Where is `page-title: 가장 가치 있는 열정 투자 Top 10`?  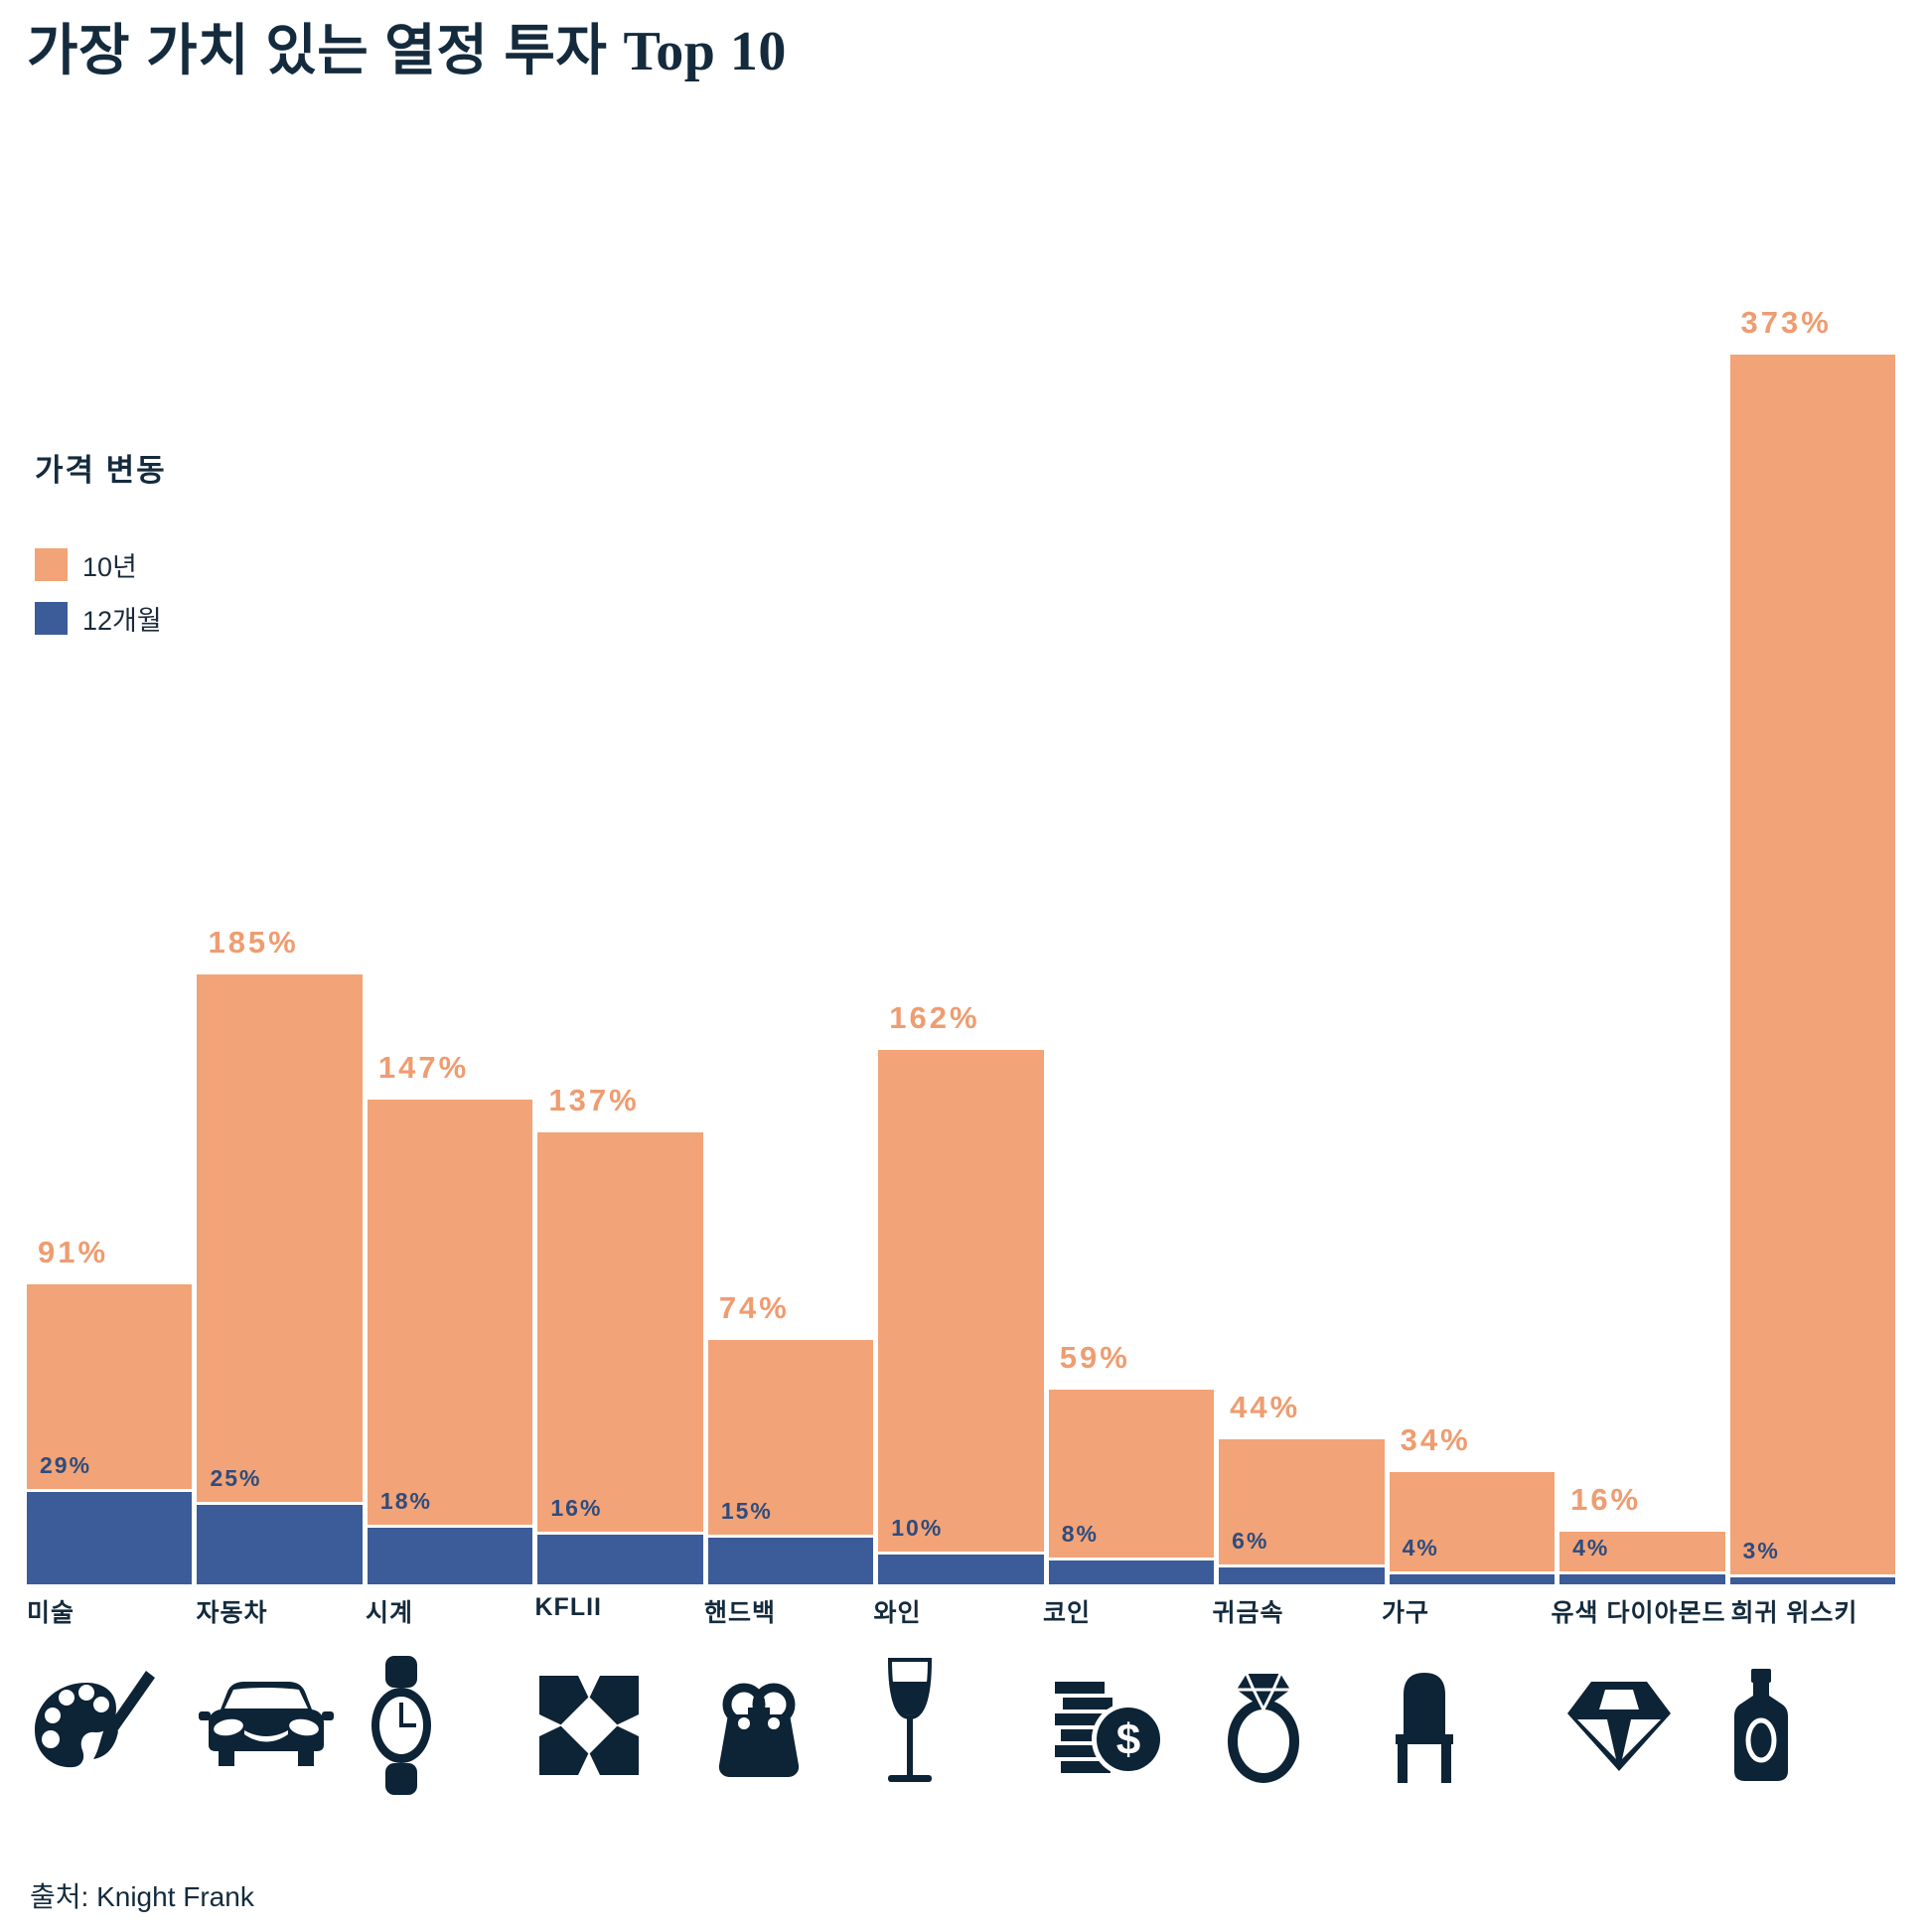 page-title: 가장 가치 있는 열정 투자 Top 10 is located at coordinates (407, 46).